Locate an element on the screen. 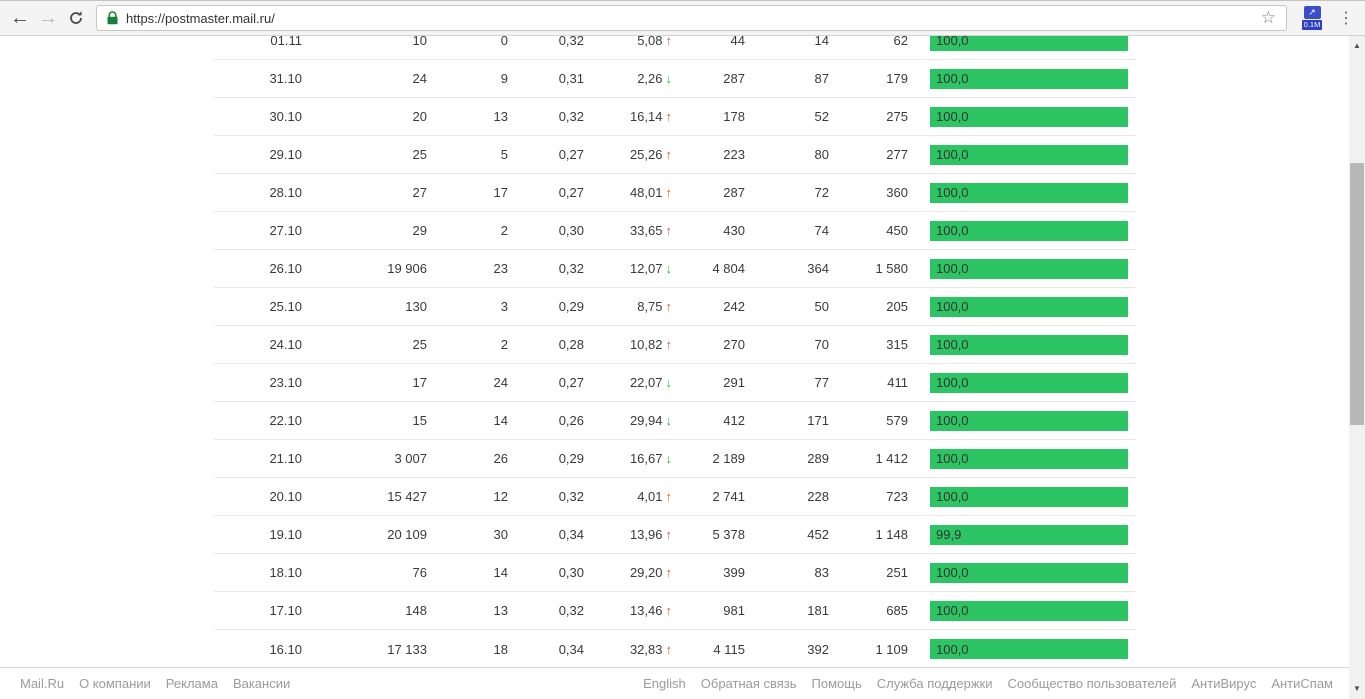 The height and width of the screenshot is (699, 1365). value-cell: 291 is located at coordinates (734, 382).